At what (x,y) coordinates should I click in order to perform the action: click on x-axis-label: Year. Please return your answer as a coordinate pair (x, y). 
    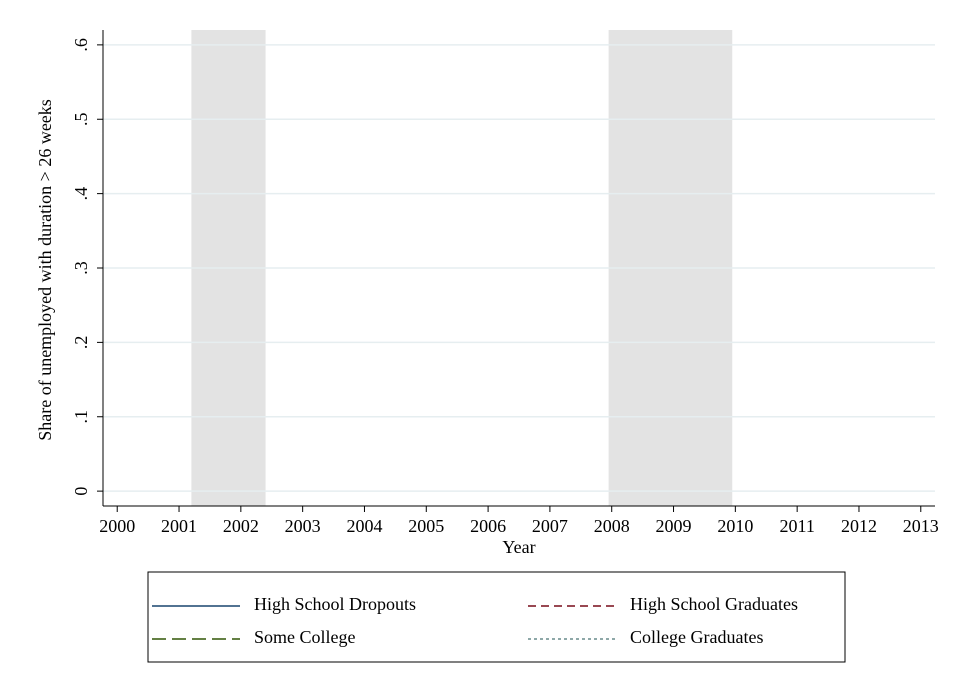
    Looking at the image, I should click on (518, 547).